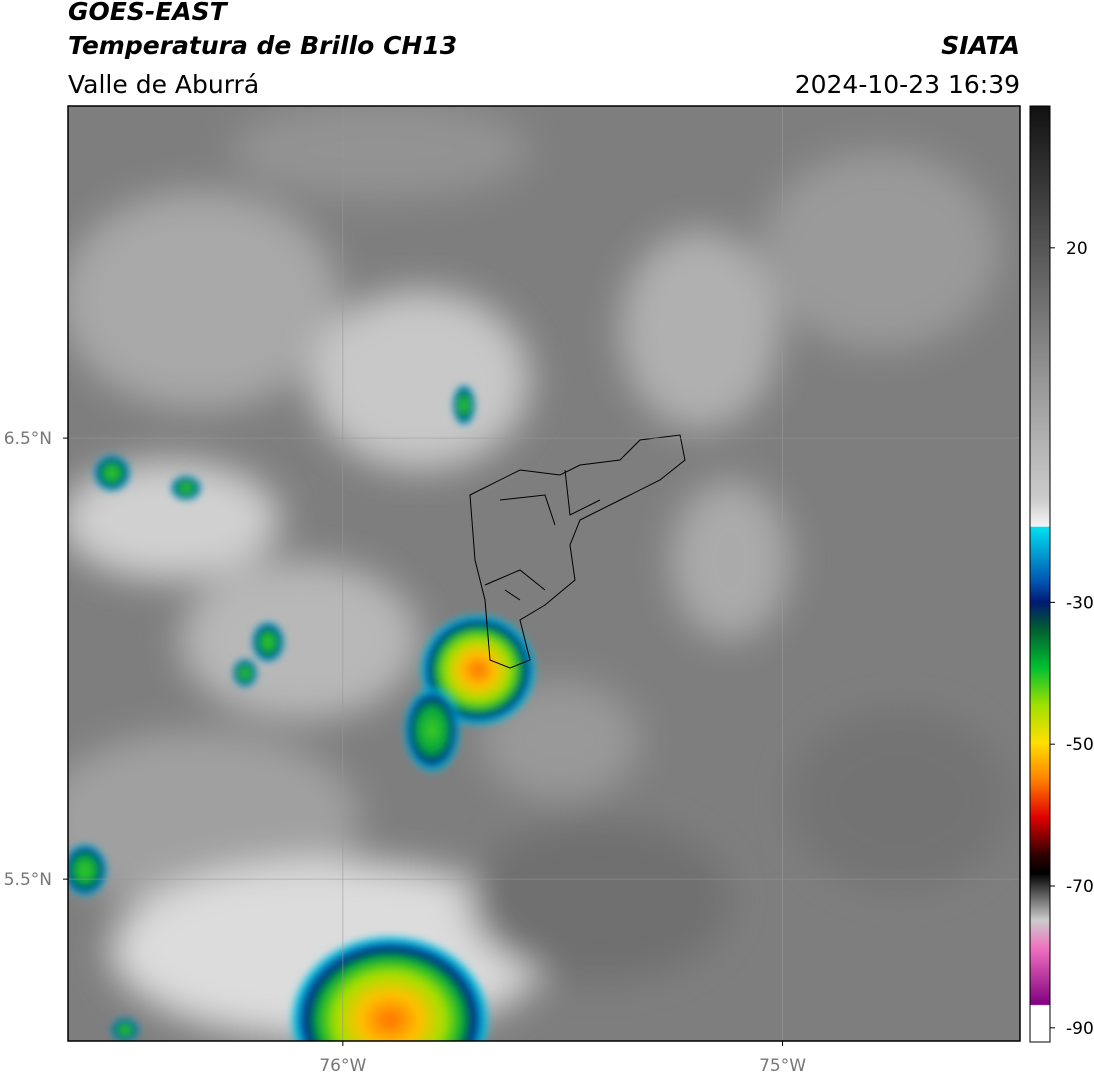 This screenshot has height=1082, width=1094. I want to click on subtitle: Temperatura de Brillo CH13, so click(262, 45).